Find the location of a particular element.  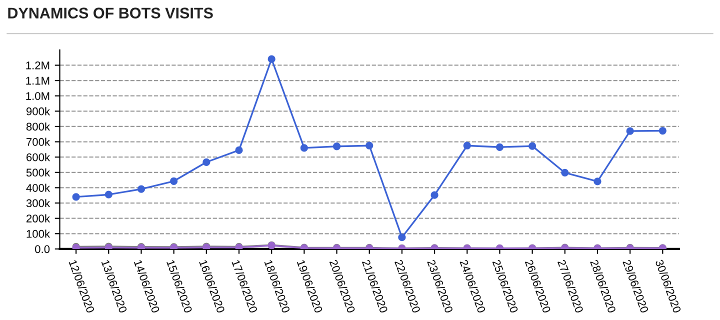

y-tick-label: 0.0 is located at coordinates (42, 249).